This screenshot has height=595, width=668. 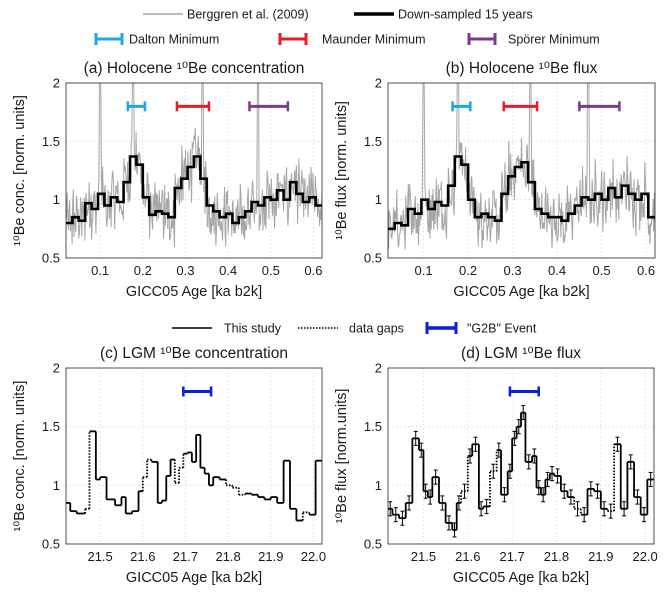 I want to click on panel-title: (d) LGM ¹⁰Be flux, so click(x=521, y=353).